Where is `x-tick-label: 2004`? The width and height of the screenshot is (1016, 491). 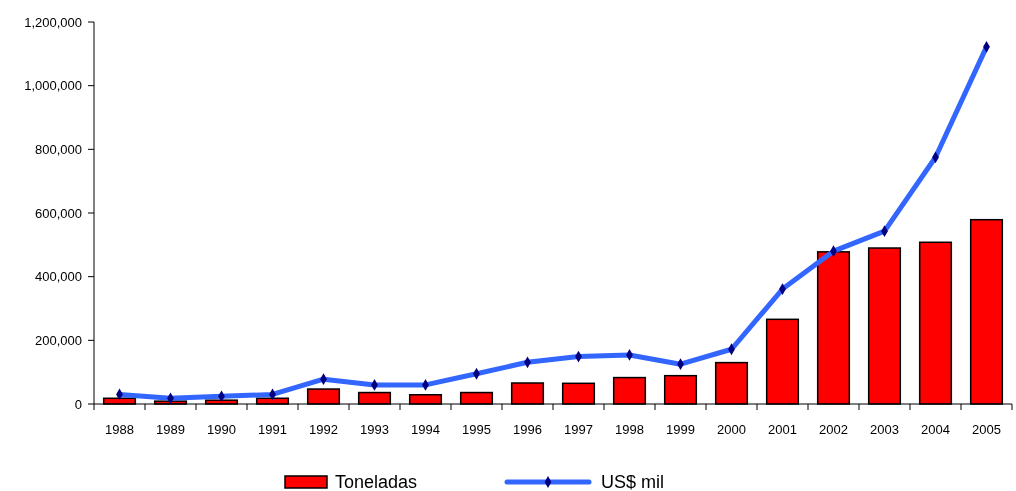 x-tick-label: 2004 is located at coordinates (935, 429).